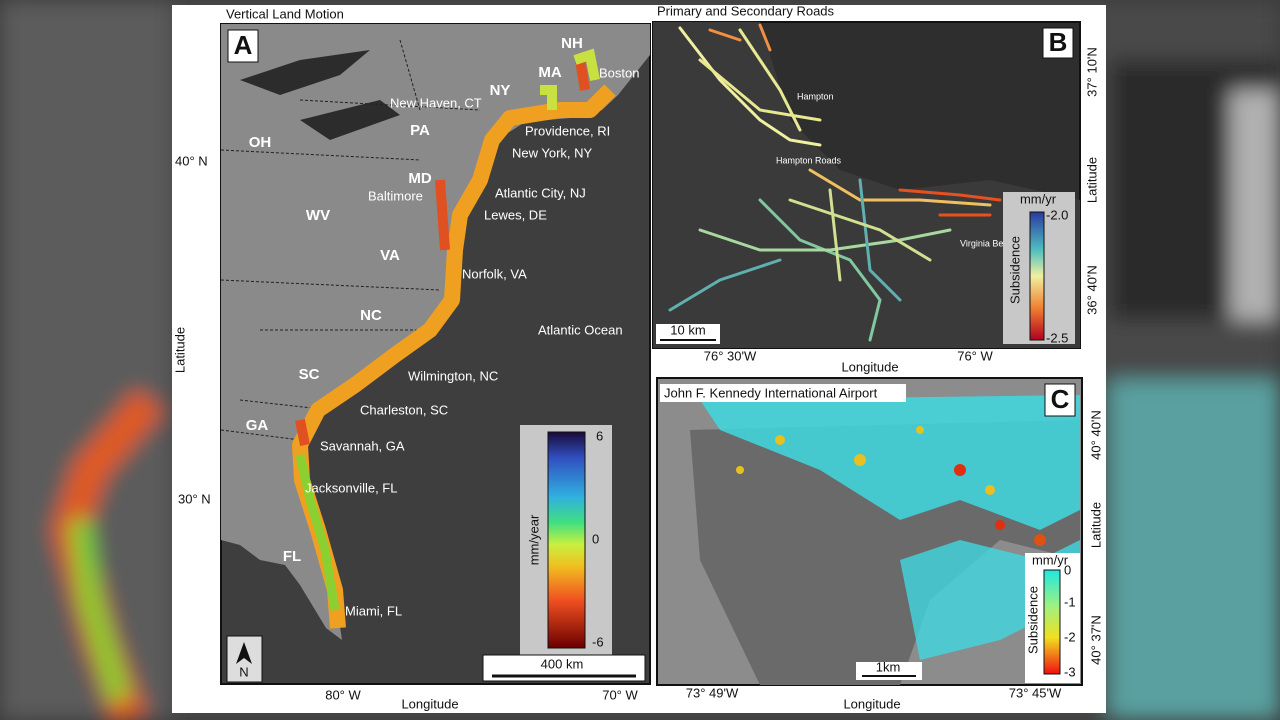  Describe the element at coordinates (317, 532) in the screenshot. I see `motion-strip-low` at that location.